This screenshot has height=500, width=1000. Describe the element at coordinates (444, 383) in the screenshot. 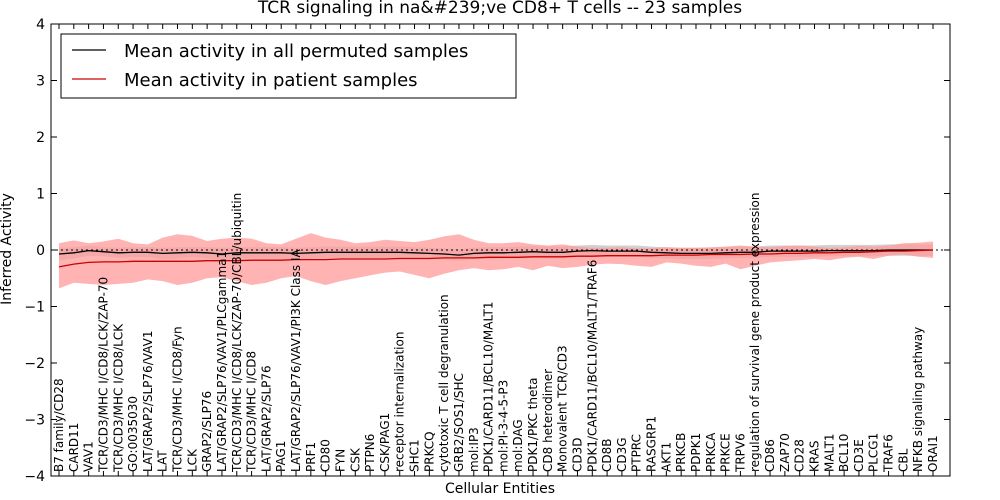

I see `category-label: cytotoxic T cell degranulation` at that location.